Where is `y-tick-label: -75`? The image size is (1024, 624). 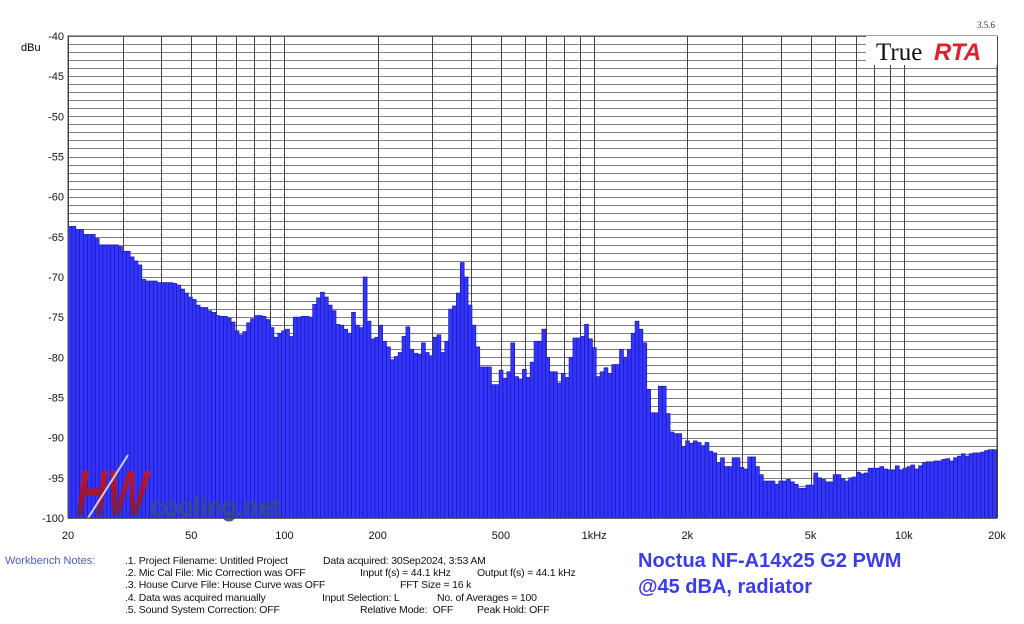 y-tick-label: -75 is located at coordinates (56, 318).